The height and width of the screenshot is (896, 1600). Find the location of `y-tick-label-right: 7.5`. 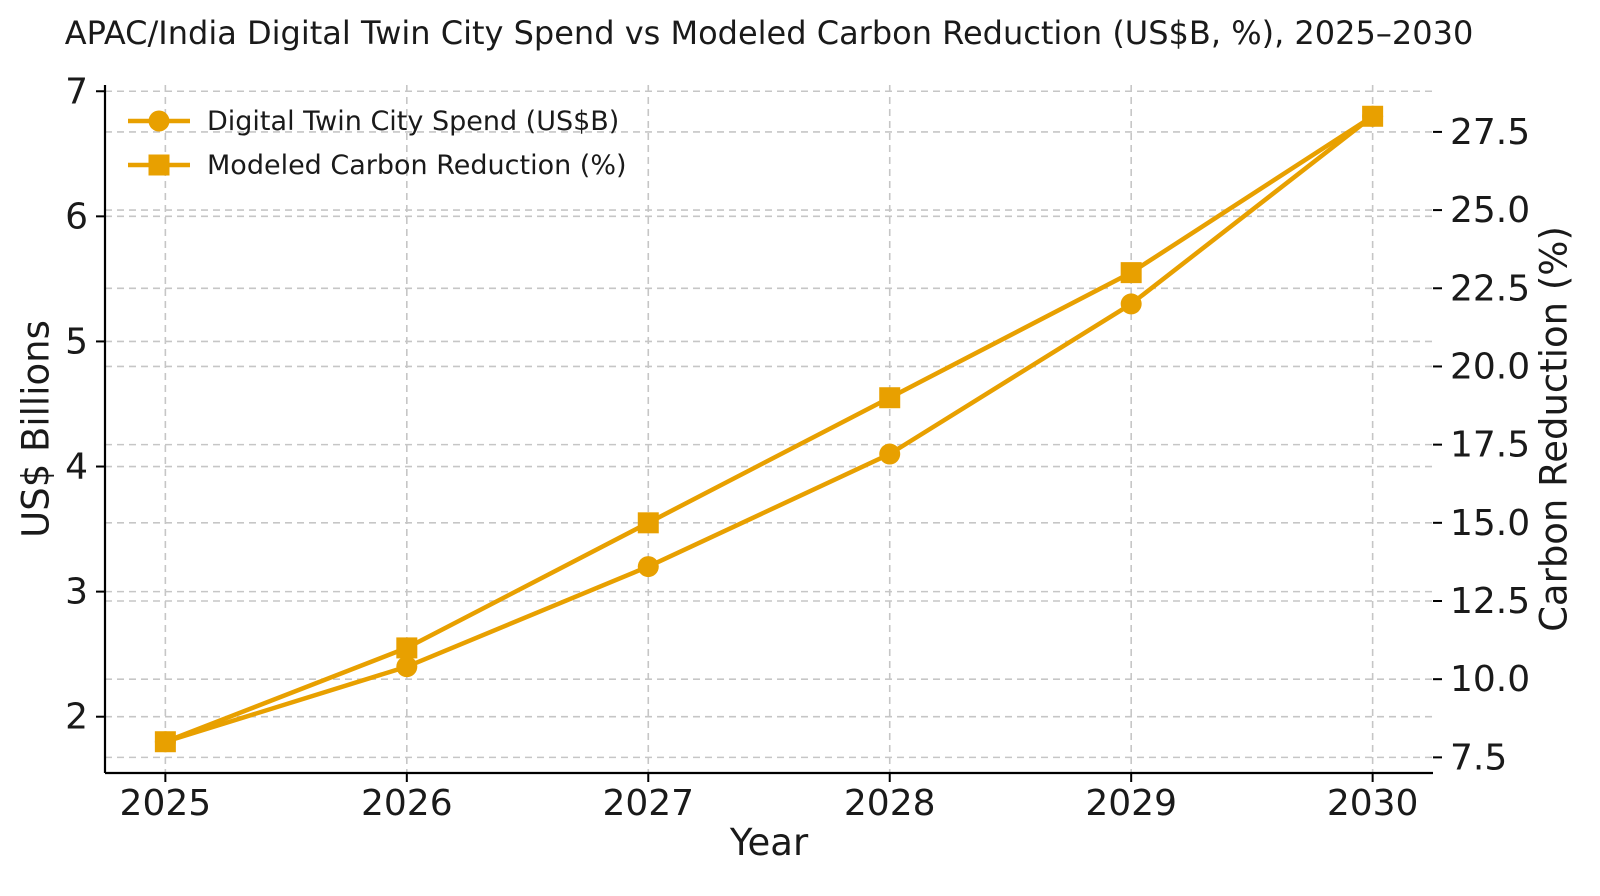

y-tick-label-right: 7.5 is located at coordinates (1478, 757).